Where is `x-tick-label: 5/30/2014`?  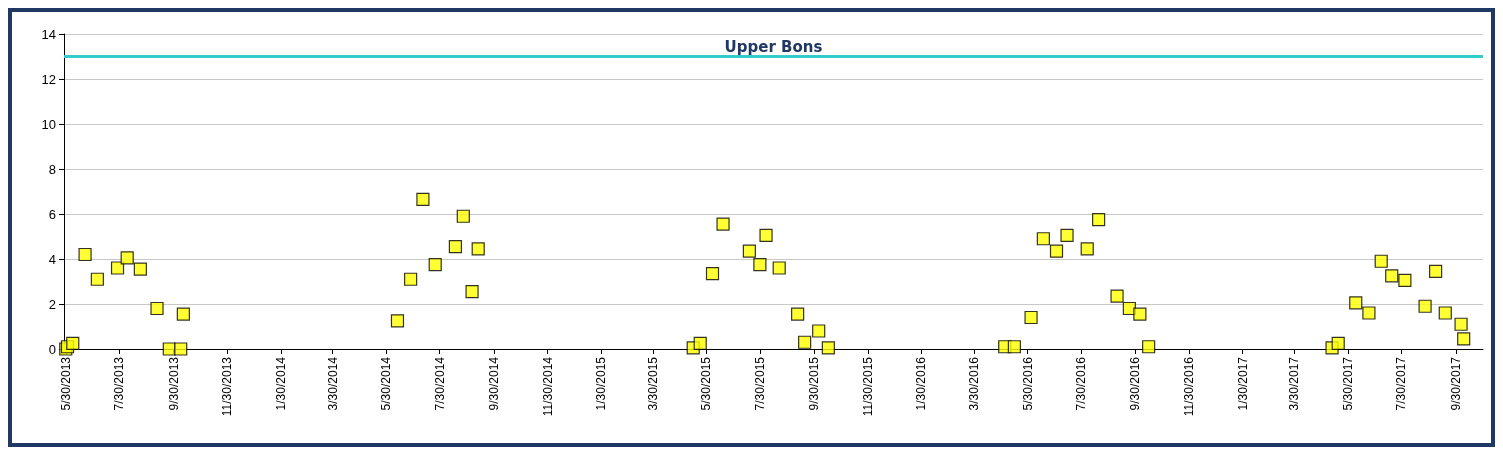
x-tick-label: 5/30/2014 is located at coordinates (386, 383).